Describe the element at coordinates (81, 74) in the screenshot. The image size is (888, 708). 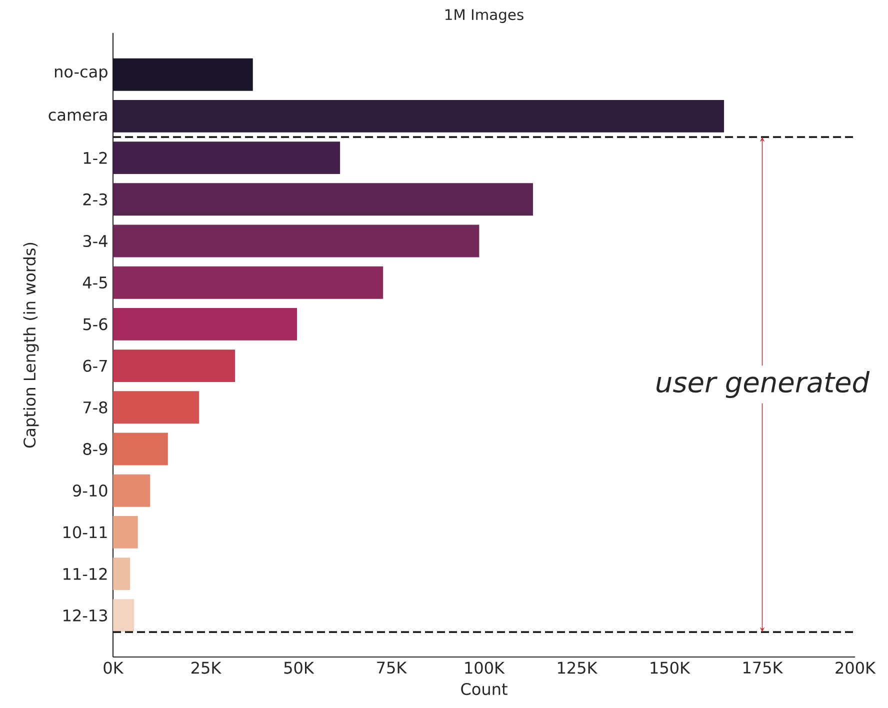
I see `y-tick-label: no-cap` at that location.